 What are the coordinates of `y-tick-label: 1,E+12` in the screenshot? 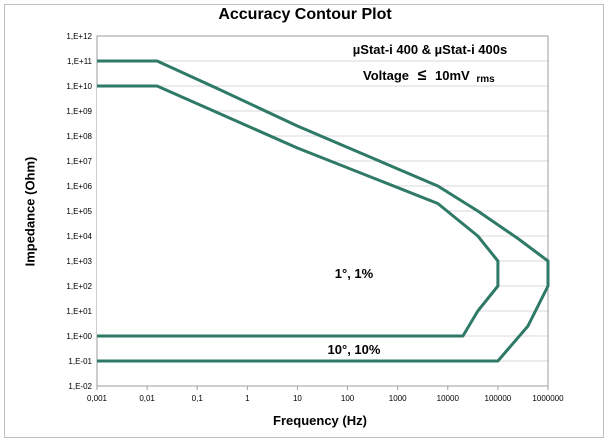 It's located at (79, 36).